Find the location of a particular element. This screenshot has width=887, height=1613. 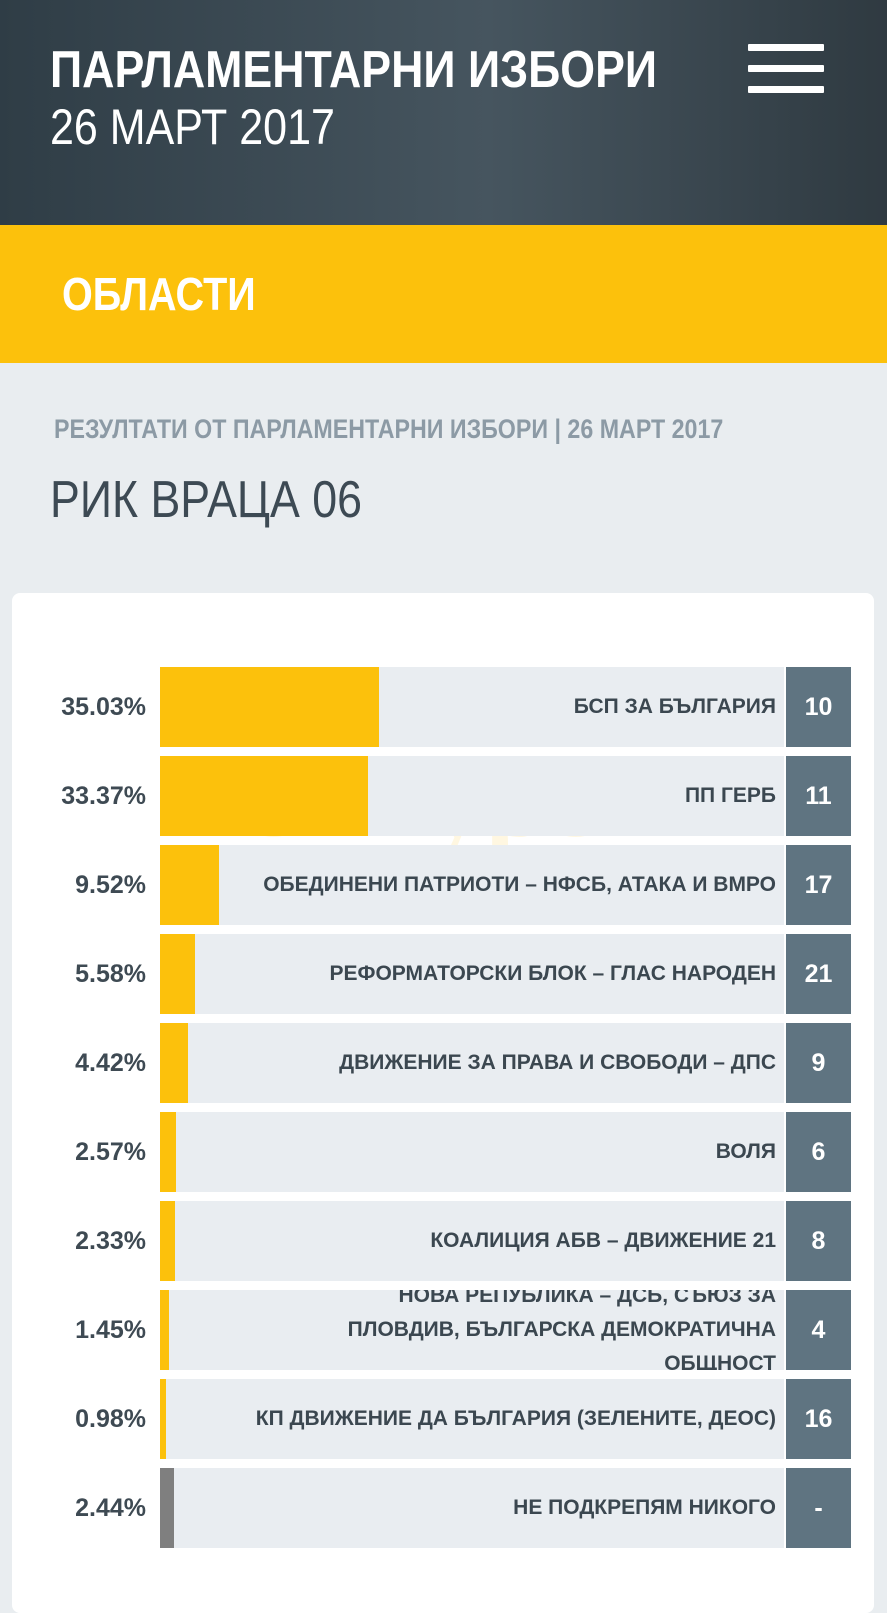

party-name: КОАЛИЦИЯ АБВ – ДВИЖЕНИЕ 21 is located at coordinates (603, 1240).